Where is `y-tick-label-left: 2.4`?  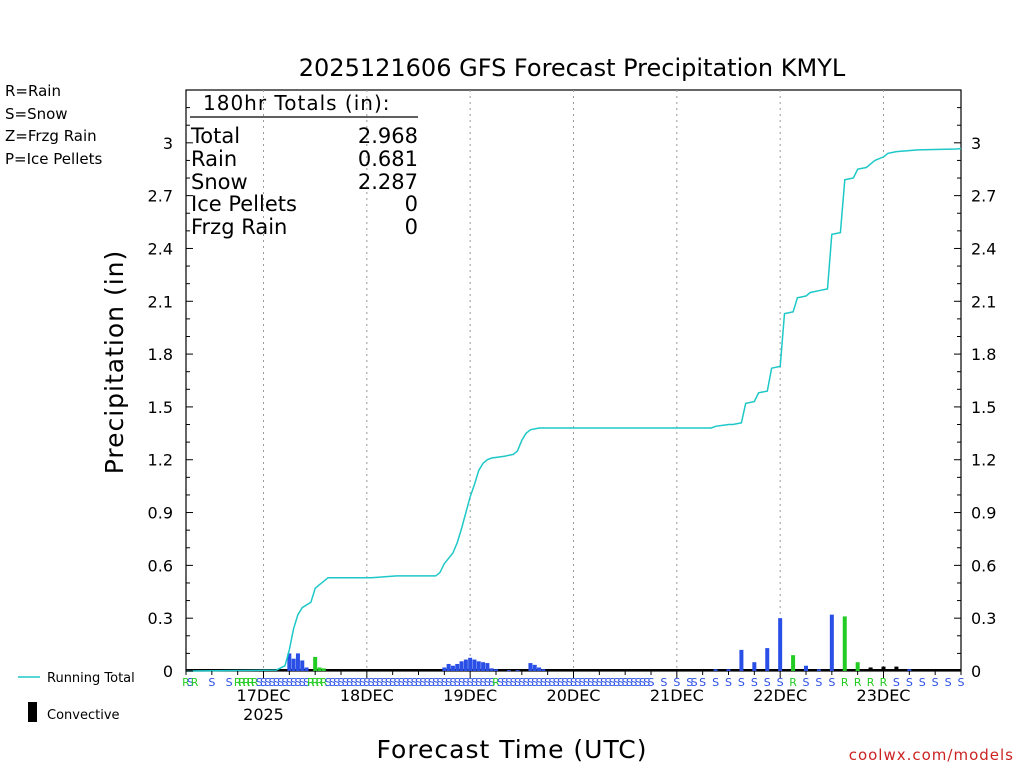 y-tick-label-left: 2.4 is located at coordinates (160, 248).